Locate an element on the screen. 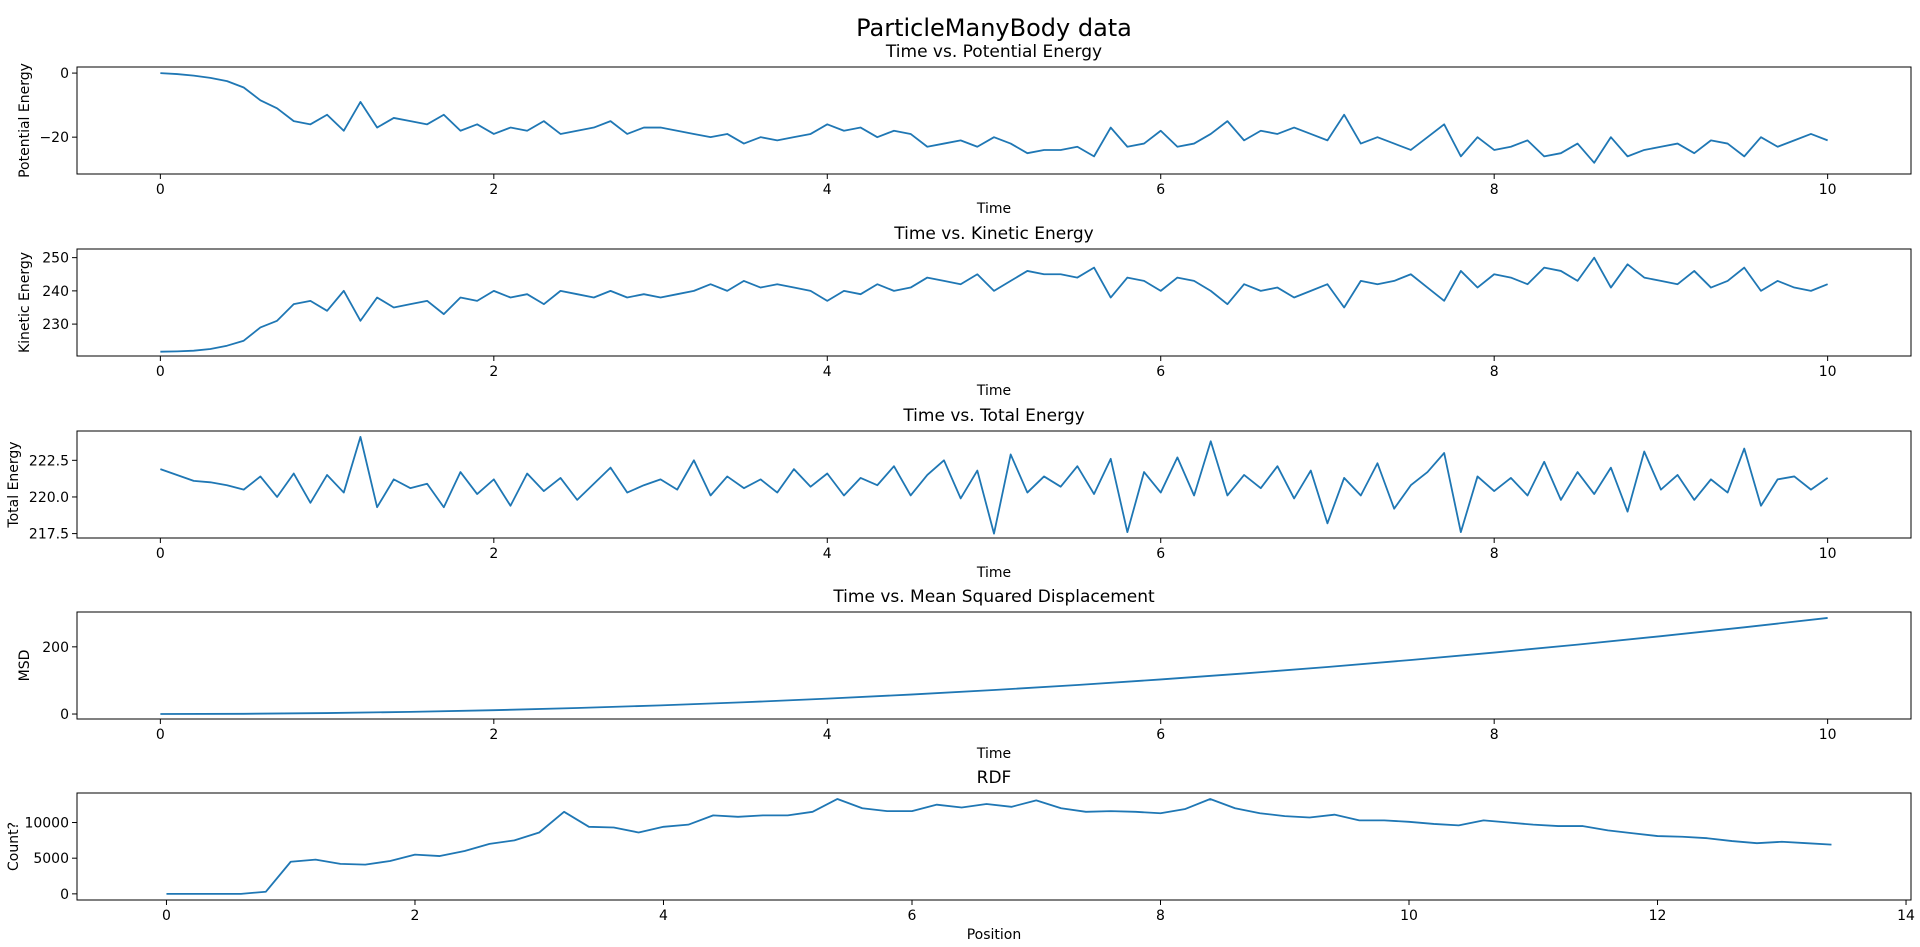 The image size is (1920, 947). y-axis-label: Potential Energy is located at coordinates (25, 120).